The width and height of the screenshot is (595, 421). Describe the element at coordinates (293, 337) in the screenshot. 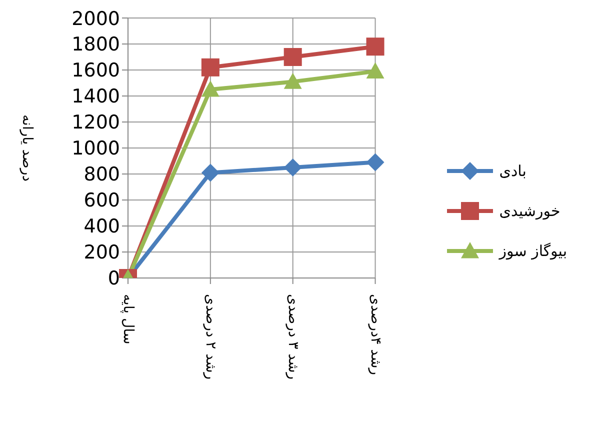

I see `x-tick-label: رشد ۳ درصدی` at that location.